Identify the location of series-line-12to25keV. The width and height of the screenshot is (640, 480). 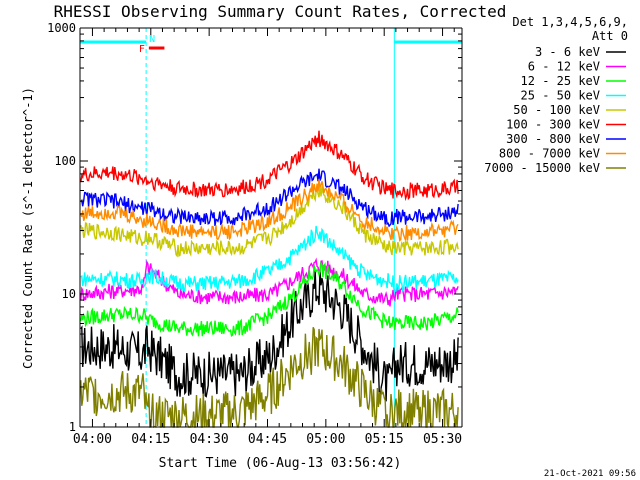
(269, 298).